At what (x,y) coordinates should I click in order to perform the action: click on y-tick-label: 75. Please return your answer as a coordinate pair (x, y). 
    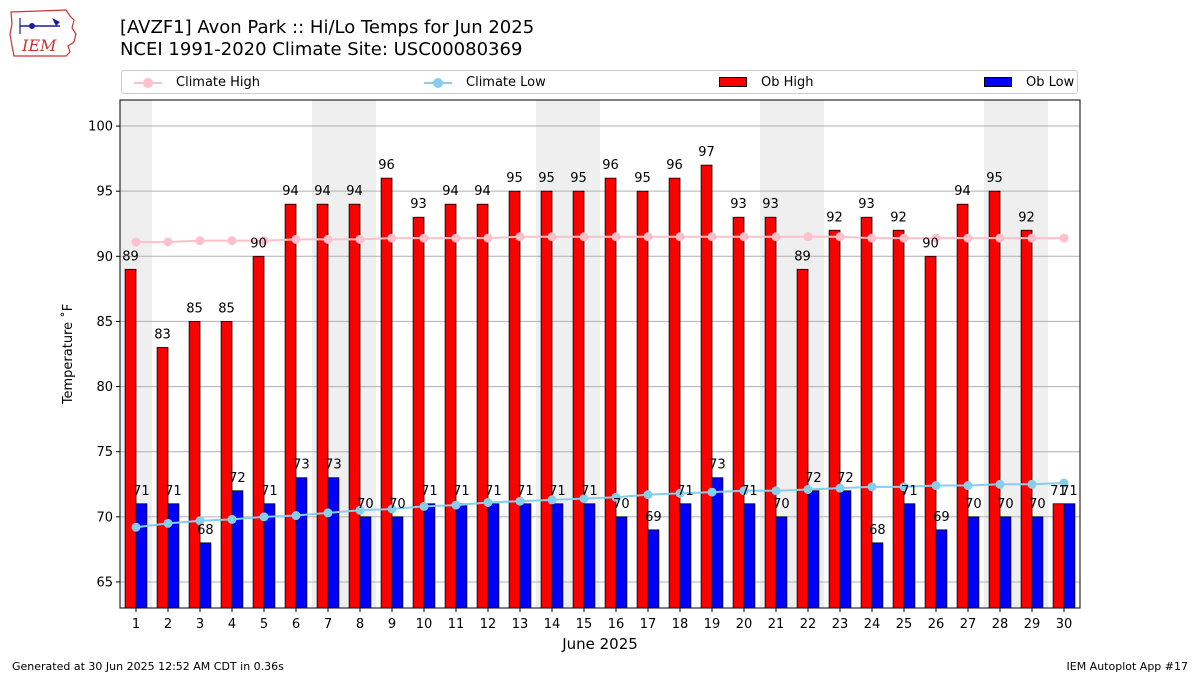
    Looking at the image, I should click on (104, 452).